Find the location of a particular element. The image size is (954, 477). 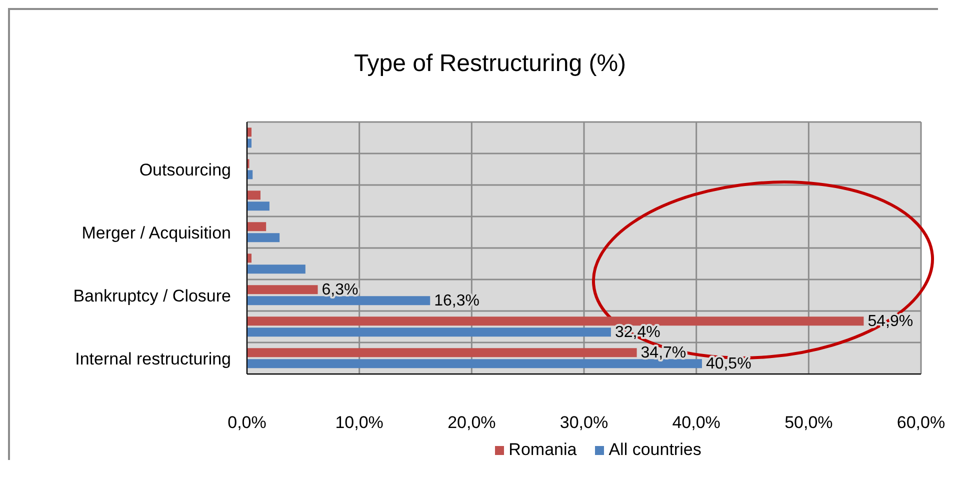

legend-label: Romania is located at coordinates (542, 450).